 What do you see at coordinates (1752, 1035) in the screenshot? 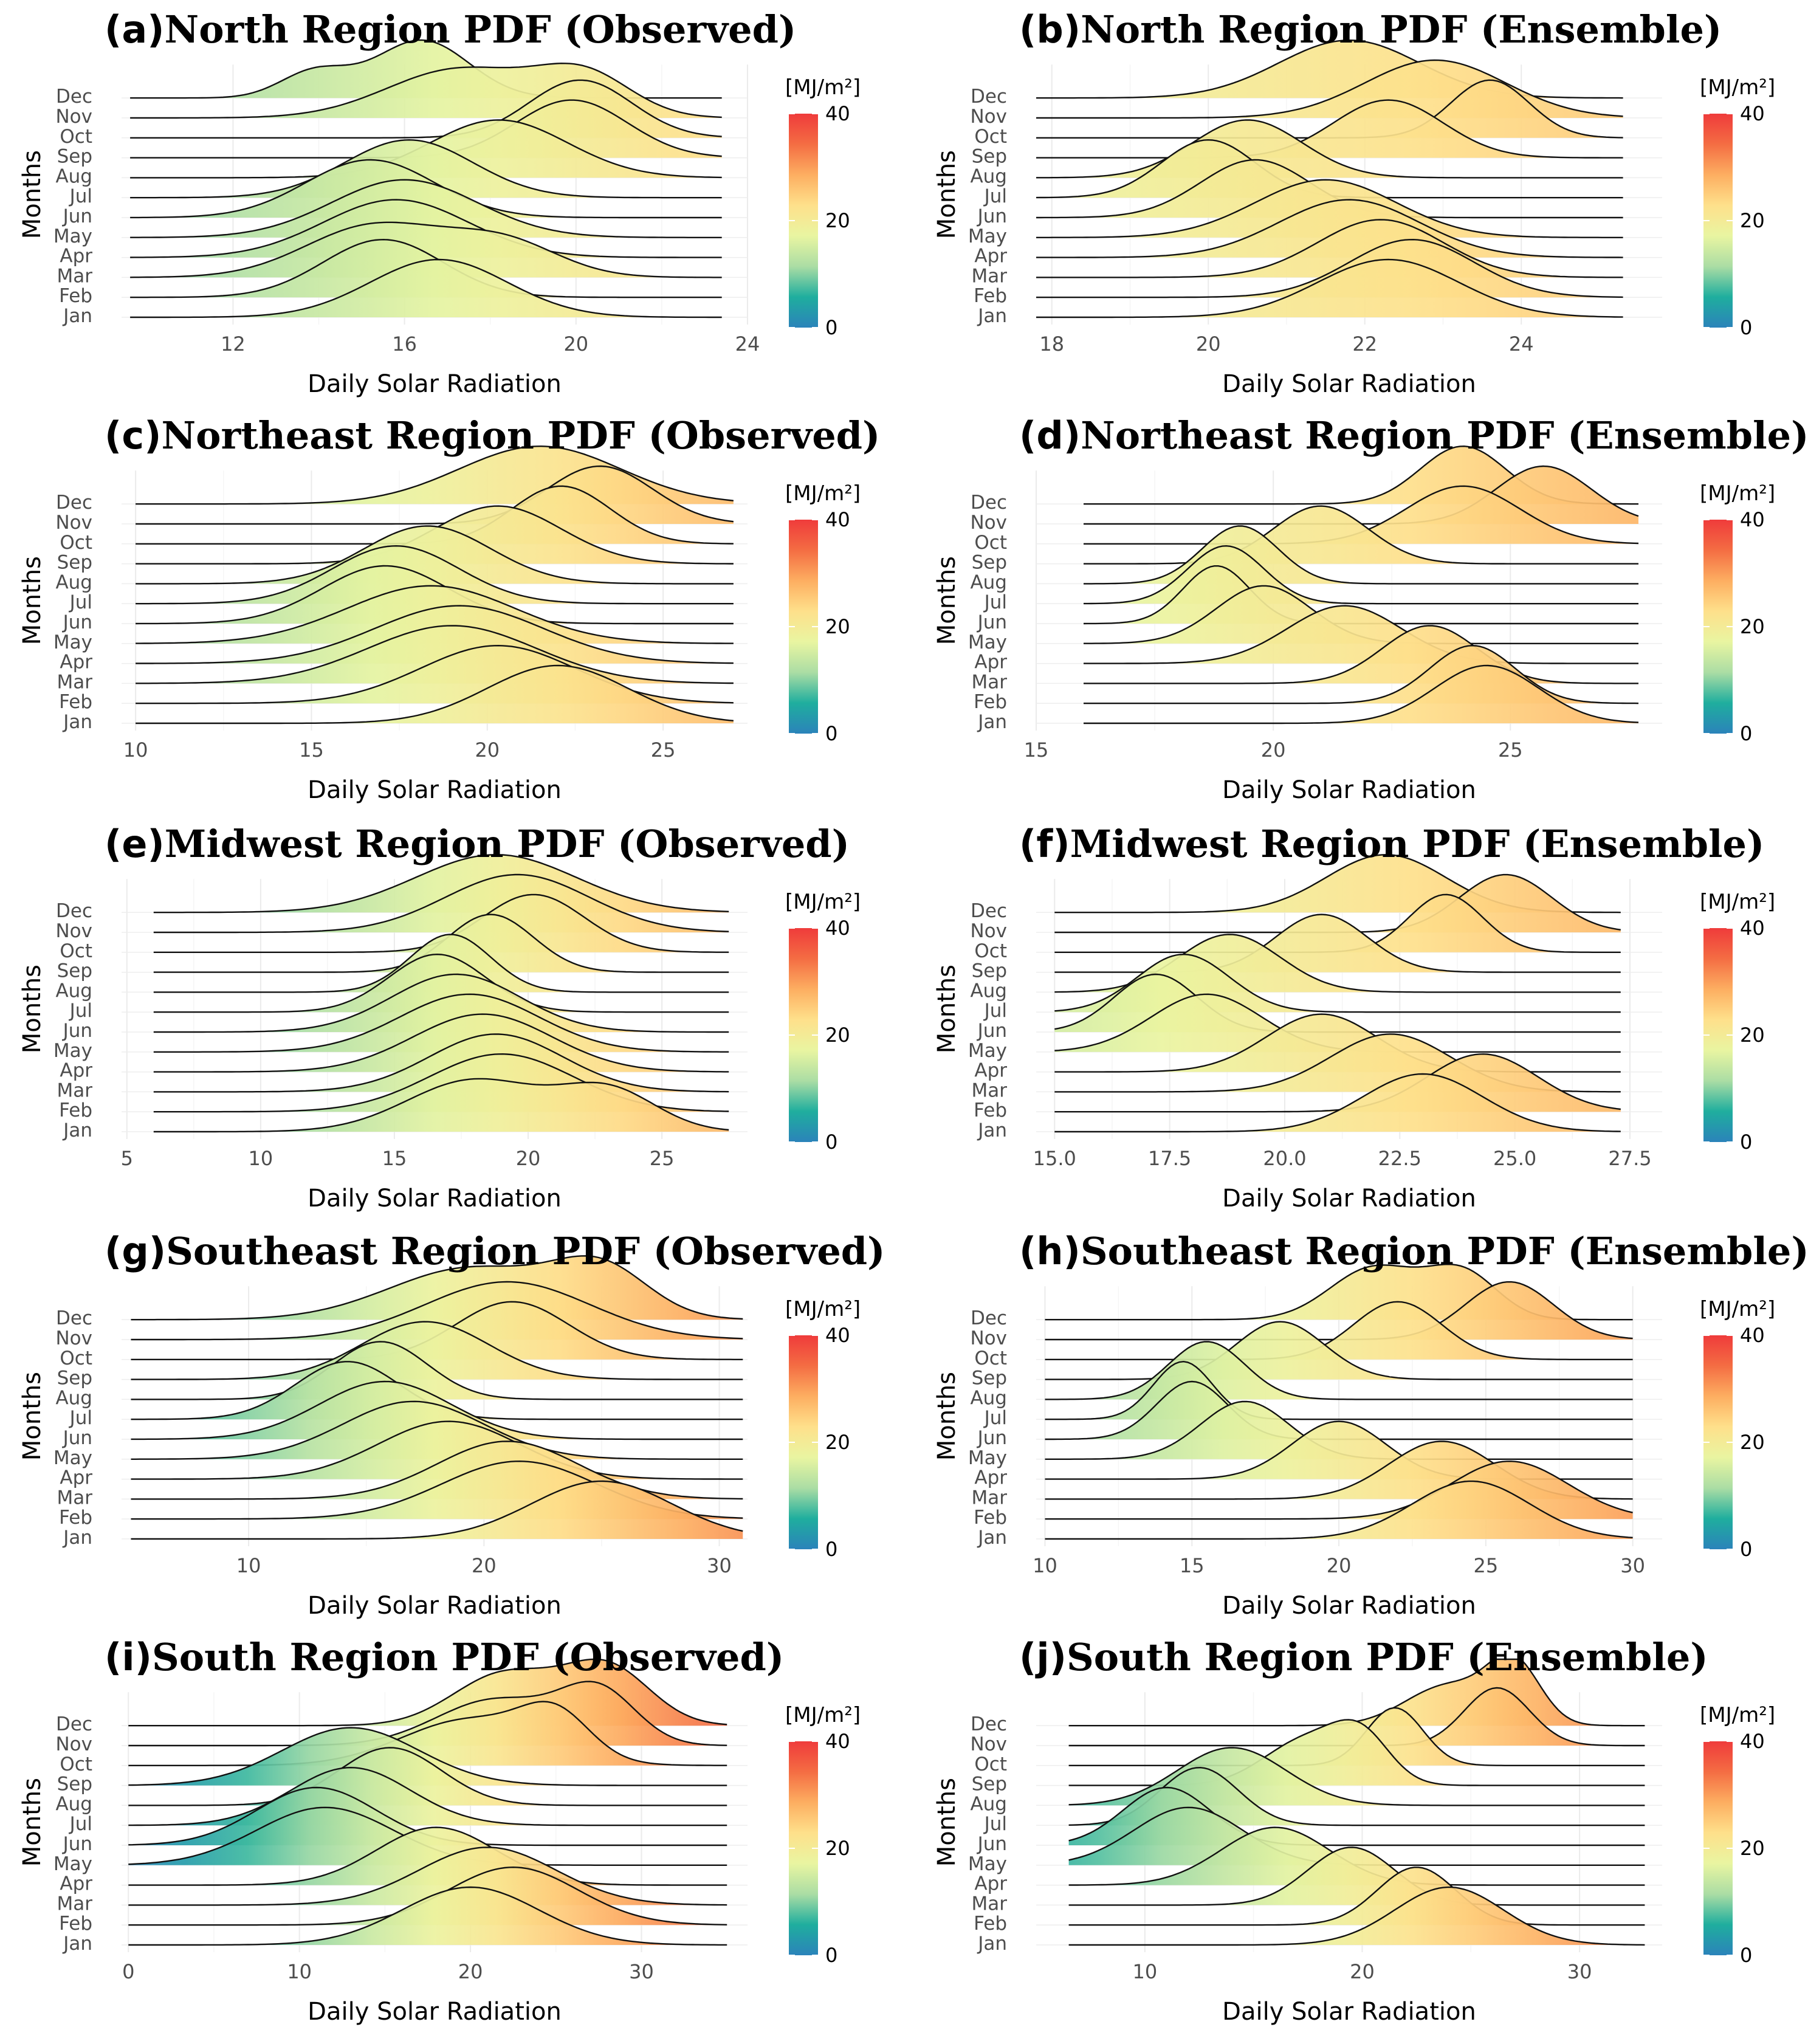
I see `legend-tick-label: 20` at bounding box center [1752, 1035].